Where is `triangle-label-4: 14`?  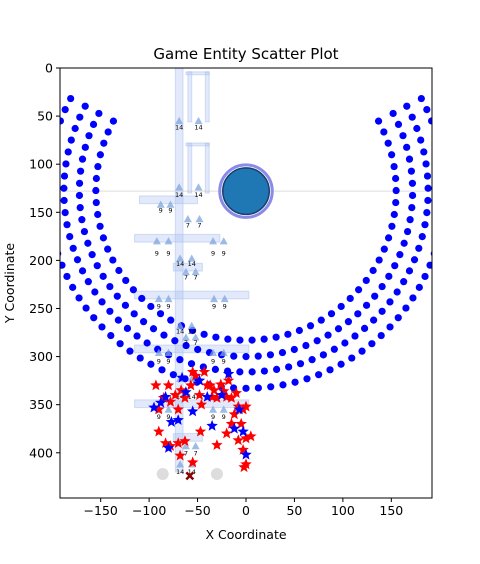 triangle-label-4: 14 is located at coordinates (179, 195).